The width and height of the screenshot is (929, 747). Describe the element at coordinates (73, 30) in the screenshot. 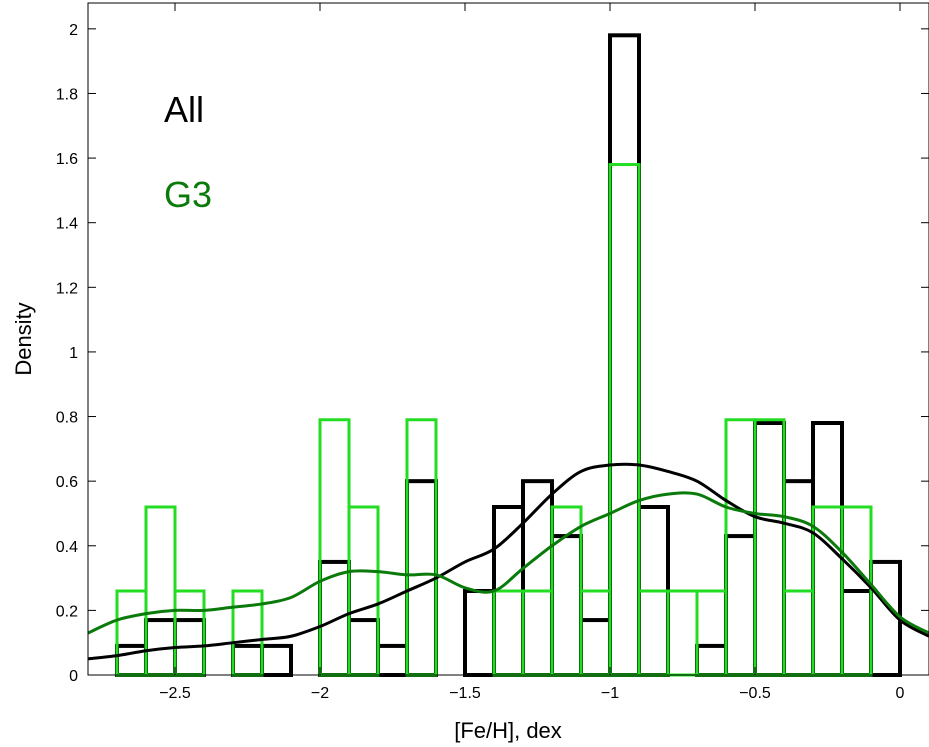

I see `y-tick-label: 2` at that location.